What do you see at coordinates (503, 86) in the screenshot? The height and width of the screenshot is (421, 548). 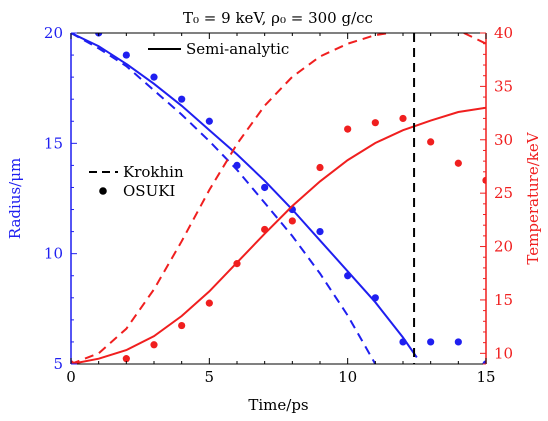 I see `y-right-tick-label: 35` at bounding box center [503, 86].